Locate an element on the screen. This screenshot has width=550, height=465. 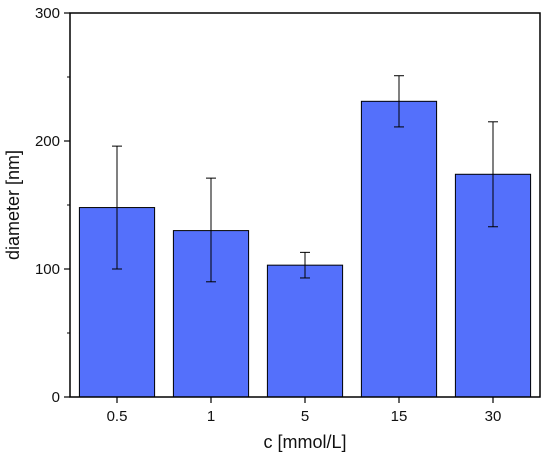
y-axis: 0 100 200 300 is located at coordinates (52, 205).